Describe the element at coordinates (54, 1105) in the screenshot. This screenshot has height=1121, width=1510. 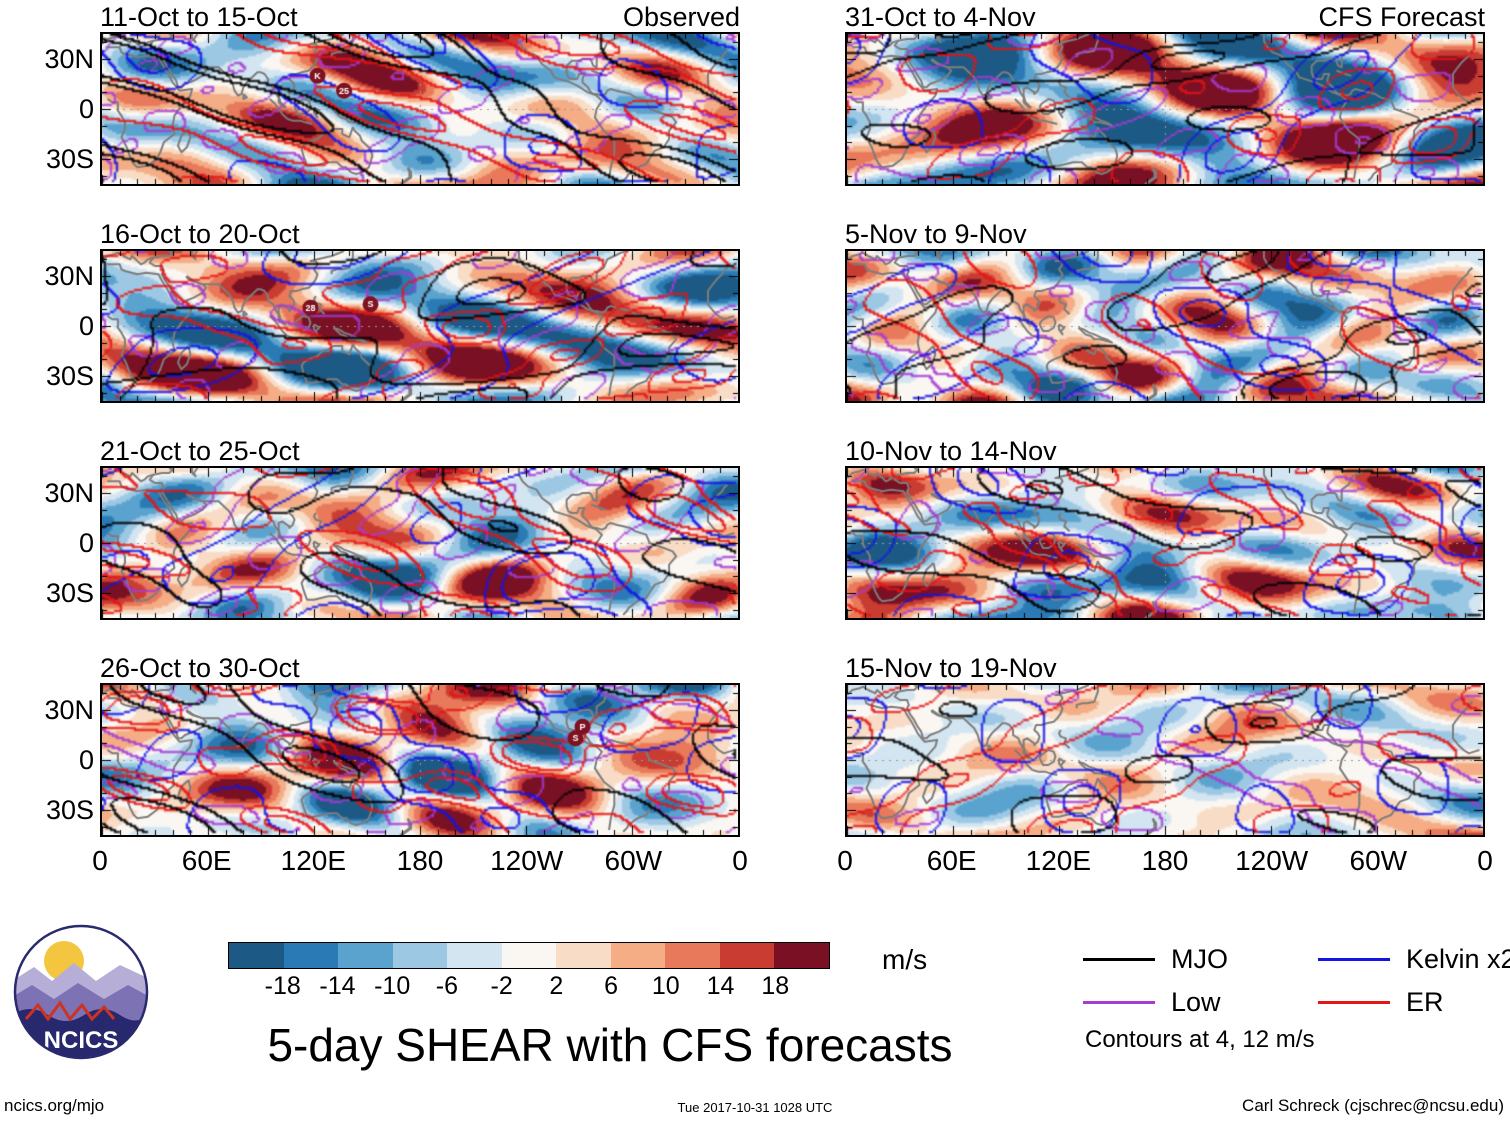
I see `footer-link: ncics.org/mjo` at that location.